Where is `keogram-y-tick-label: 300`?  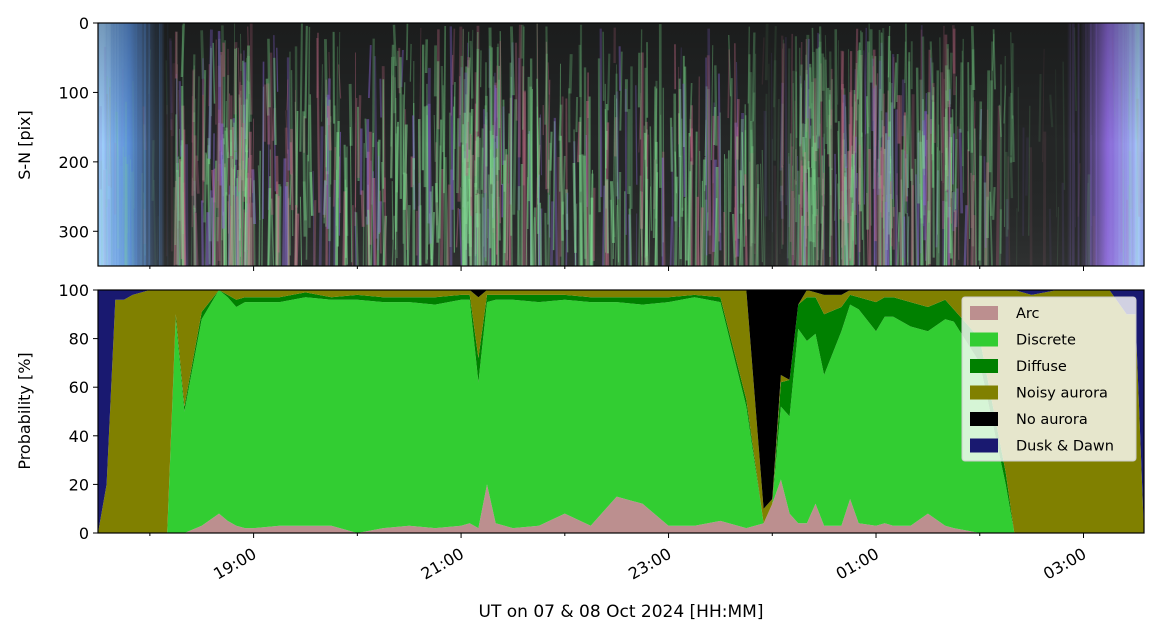
keogram-y-tick-label: 300 is located at coordinates (73, 231).